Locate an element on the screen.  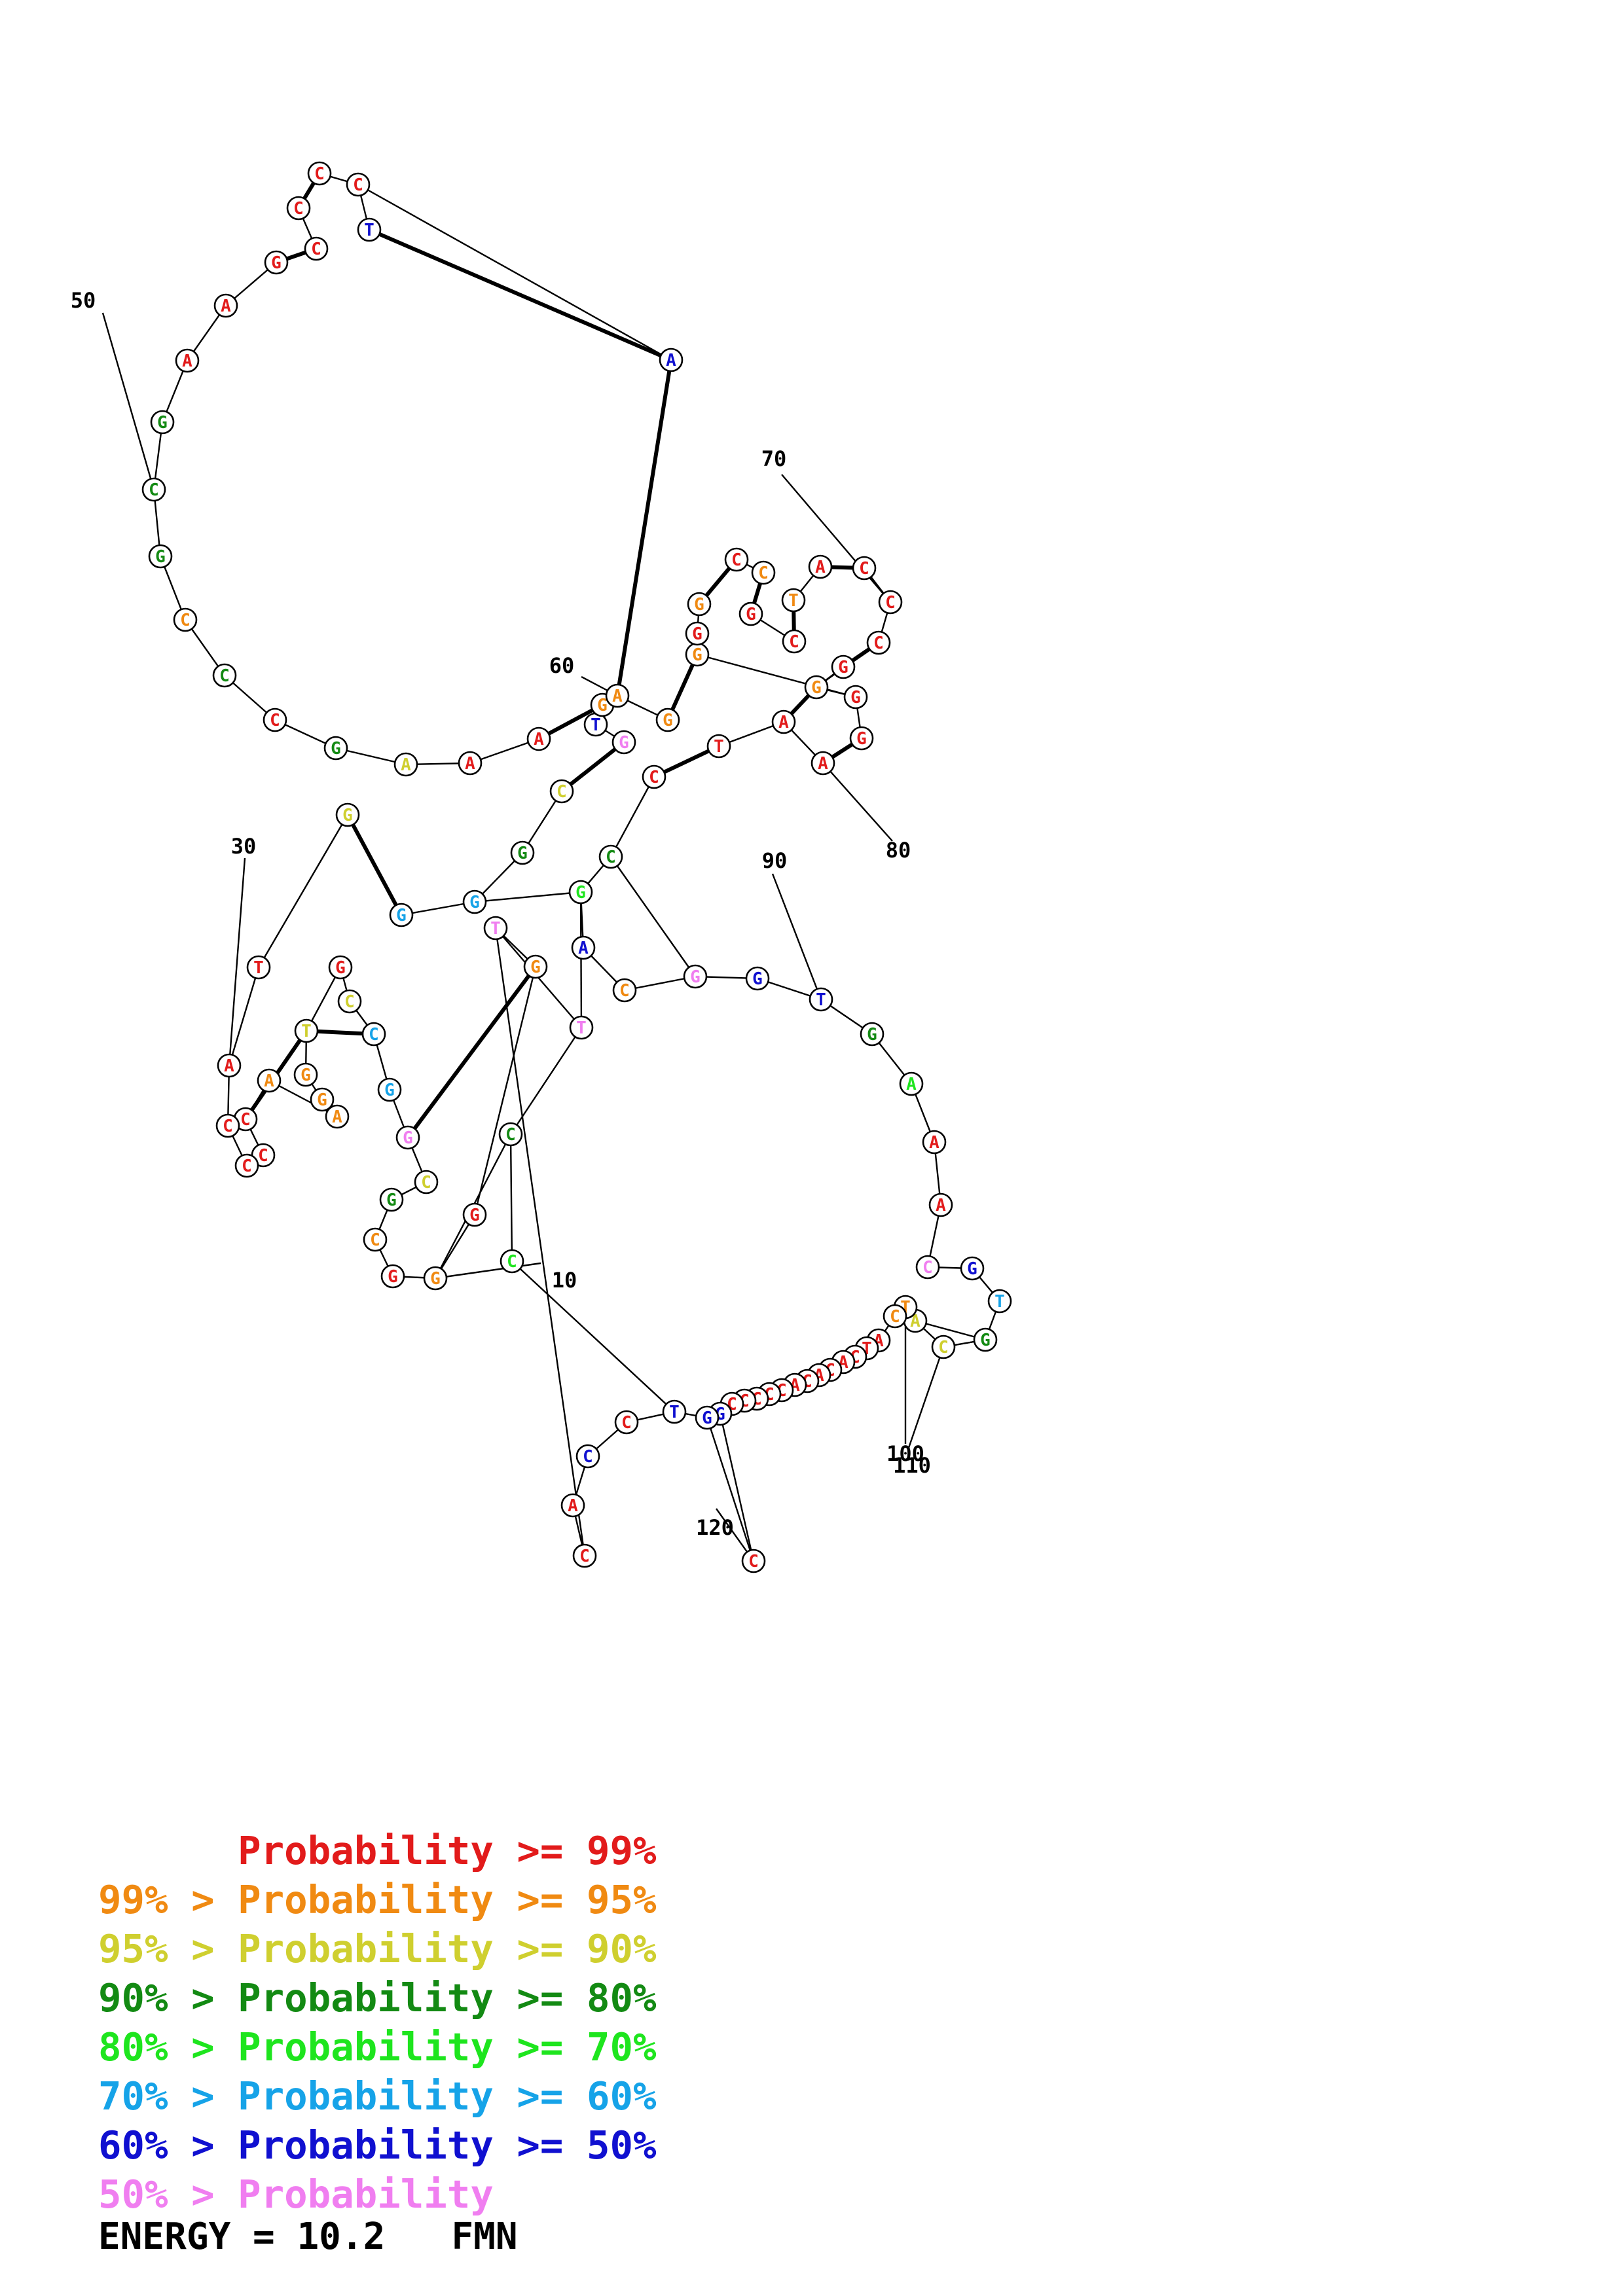
nucleotide-11: G is located at coordinates (474, 1214).